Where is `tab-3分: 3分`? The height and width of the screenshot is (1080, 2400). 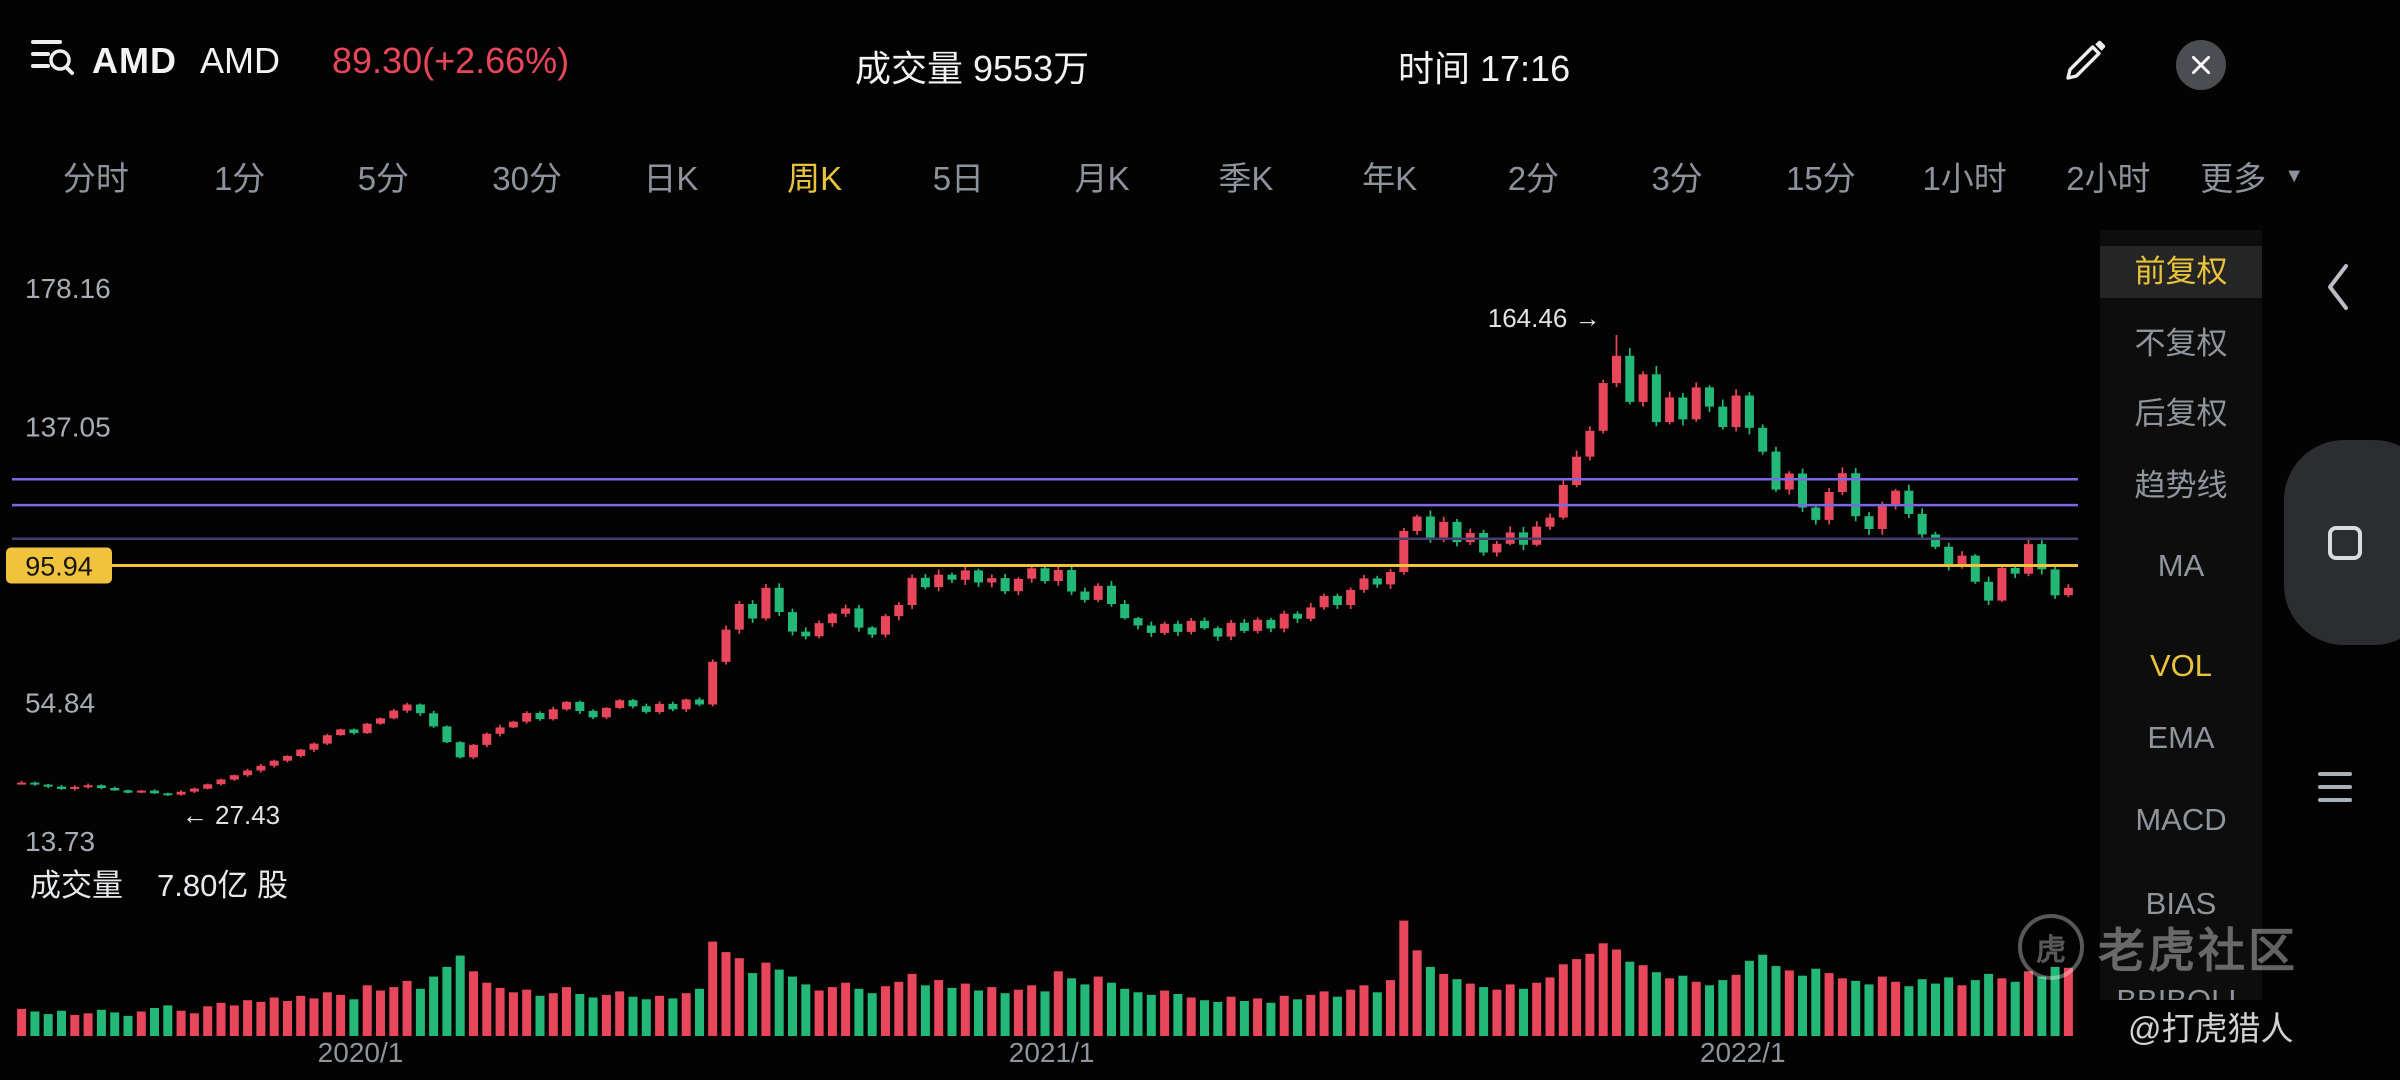
tab-3分: 3分 is located at coordinates (1677, 178).